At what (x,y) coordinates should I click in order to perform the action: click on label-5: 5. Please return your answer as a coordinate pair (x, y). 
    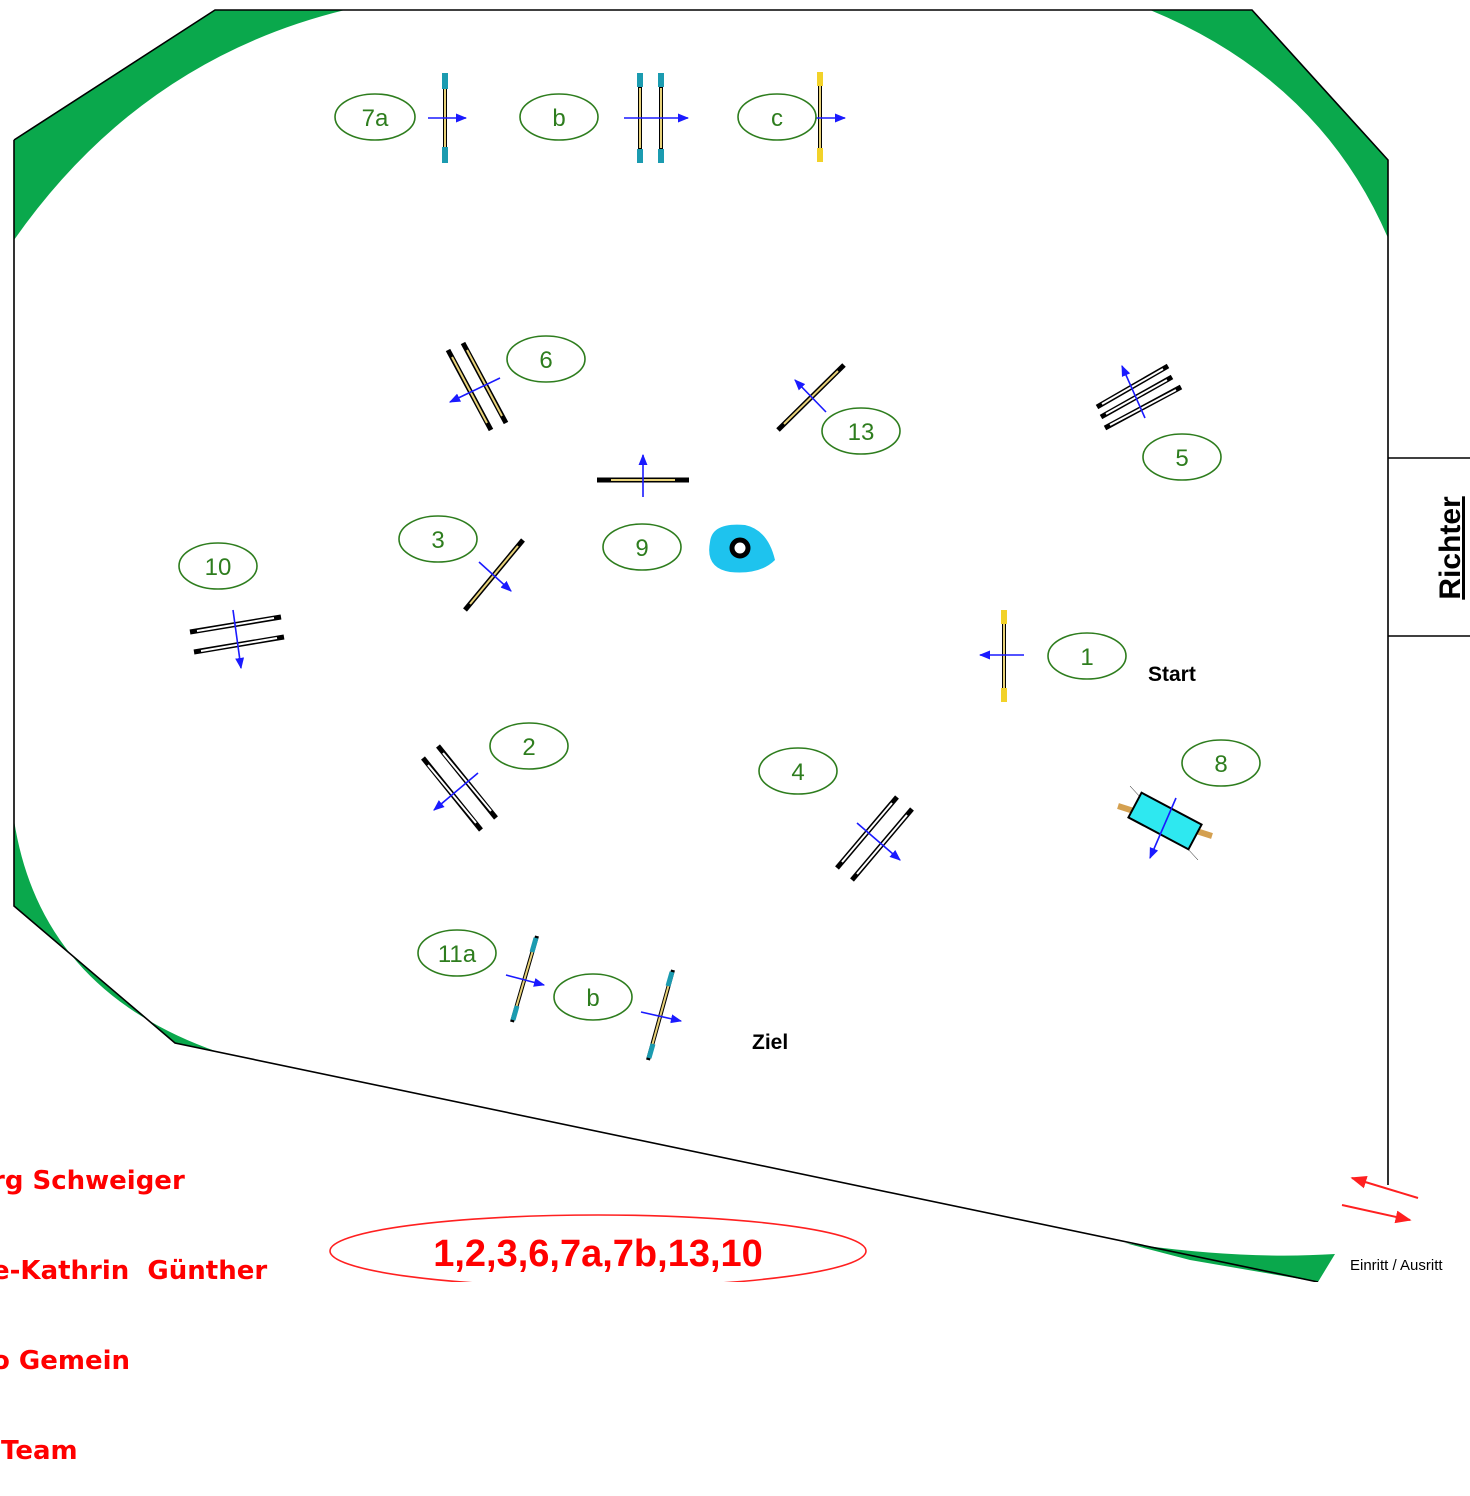
    Looking at the image, I should click on (1181, 458).